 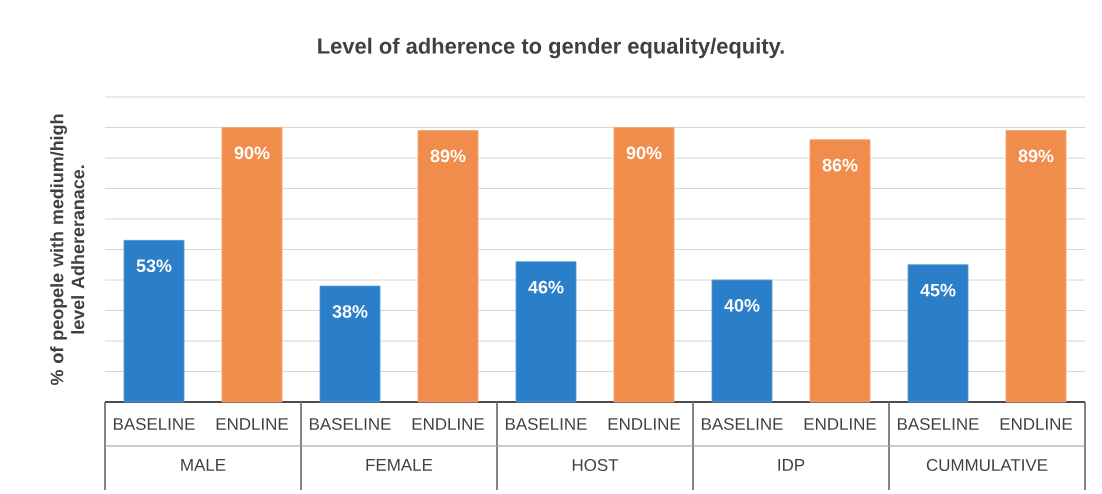 I want to click on x-tick-label: HOST, so click(x=595, y=465).